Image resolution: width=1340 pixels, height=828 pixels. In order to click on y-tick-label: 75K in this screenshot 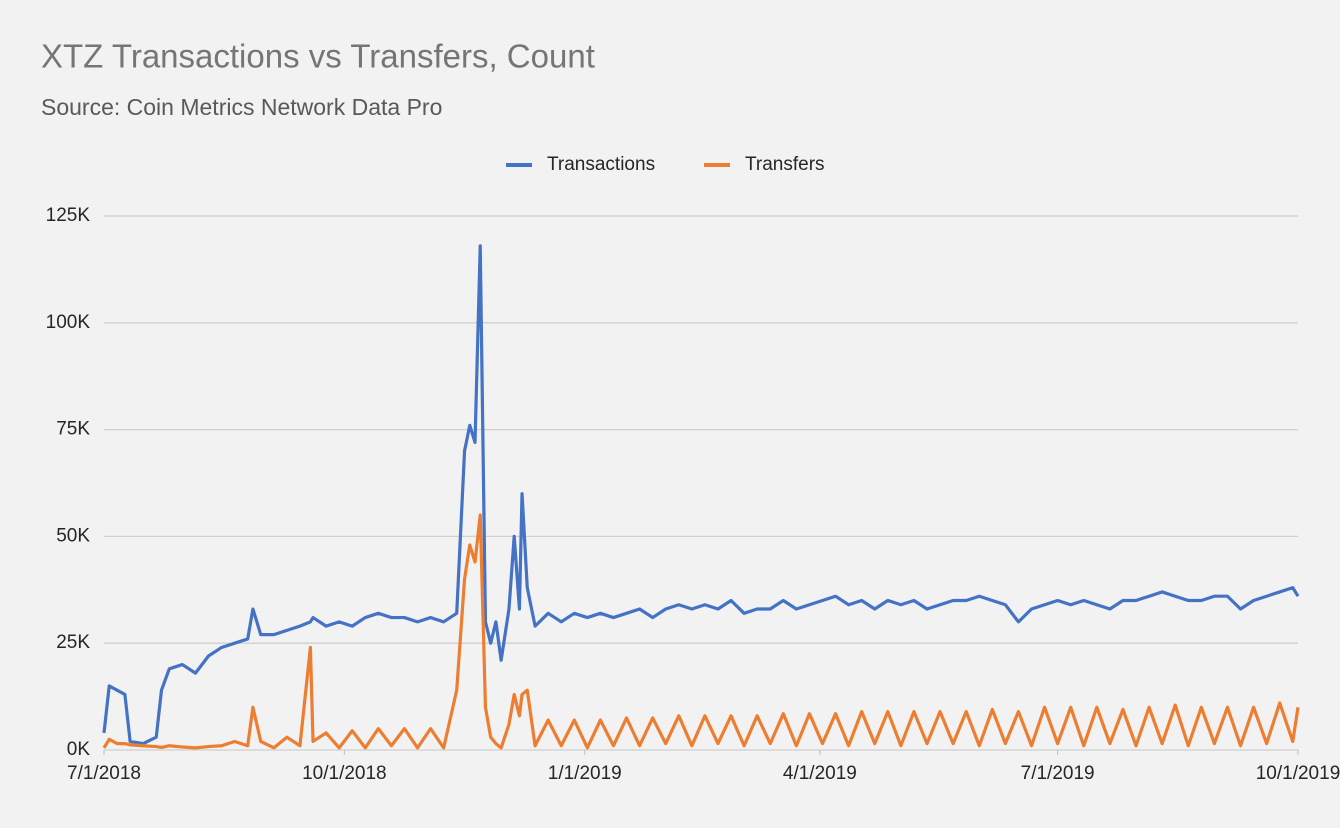, I will do `click(73, 429)`.